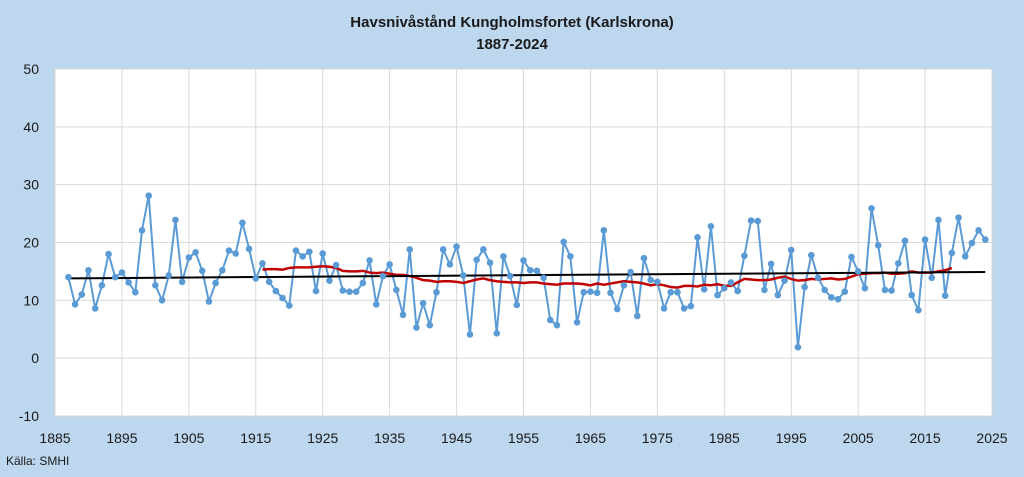  Describe the element at coordinates (37, 461) in the screenshot. I see `source-label: Källa: SMHI` at that location.